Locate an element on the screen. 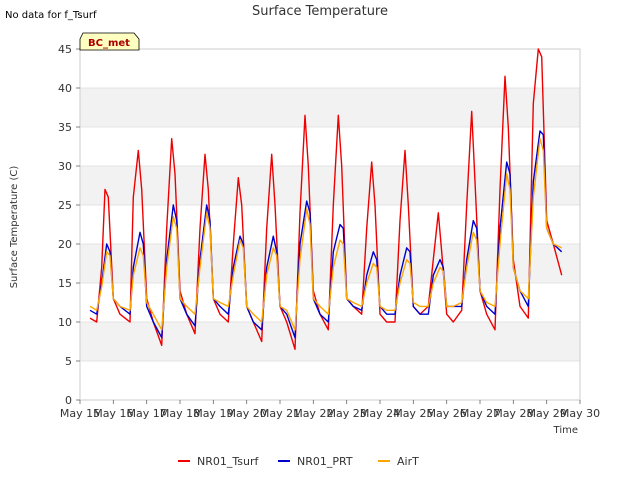 The width and height of the screenshot is (640, 480). x-tick-label: May 15 is located at coordinates (80, 413).